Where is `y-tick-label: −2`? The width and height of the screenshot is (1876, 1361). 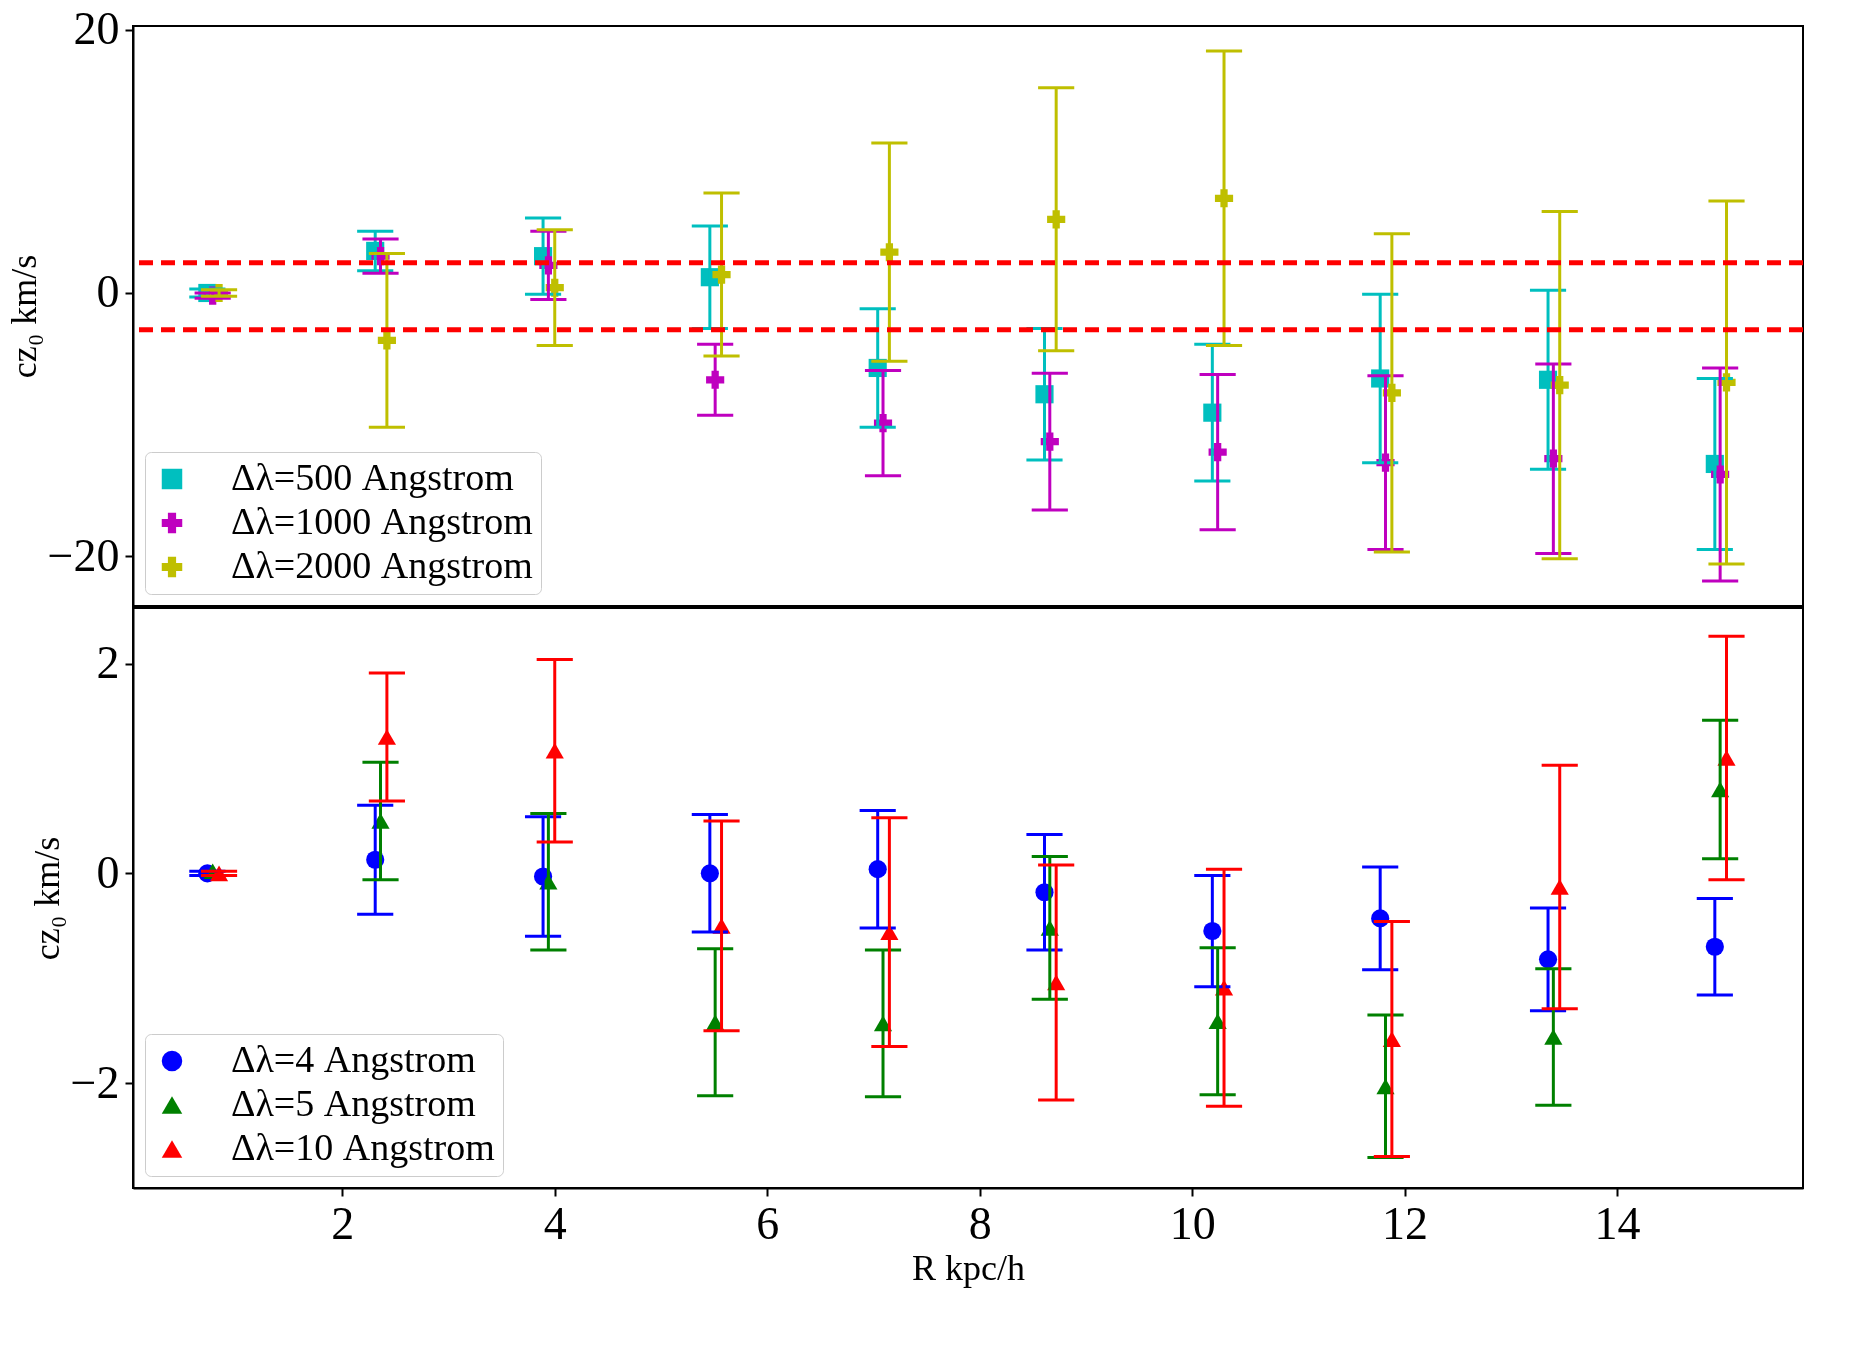 y-tick-label: −2 is located at coordinates (95, 1082).